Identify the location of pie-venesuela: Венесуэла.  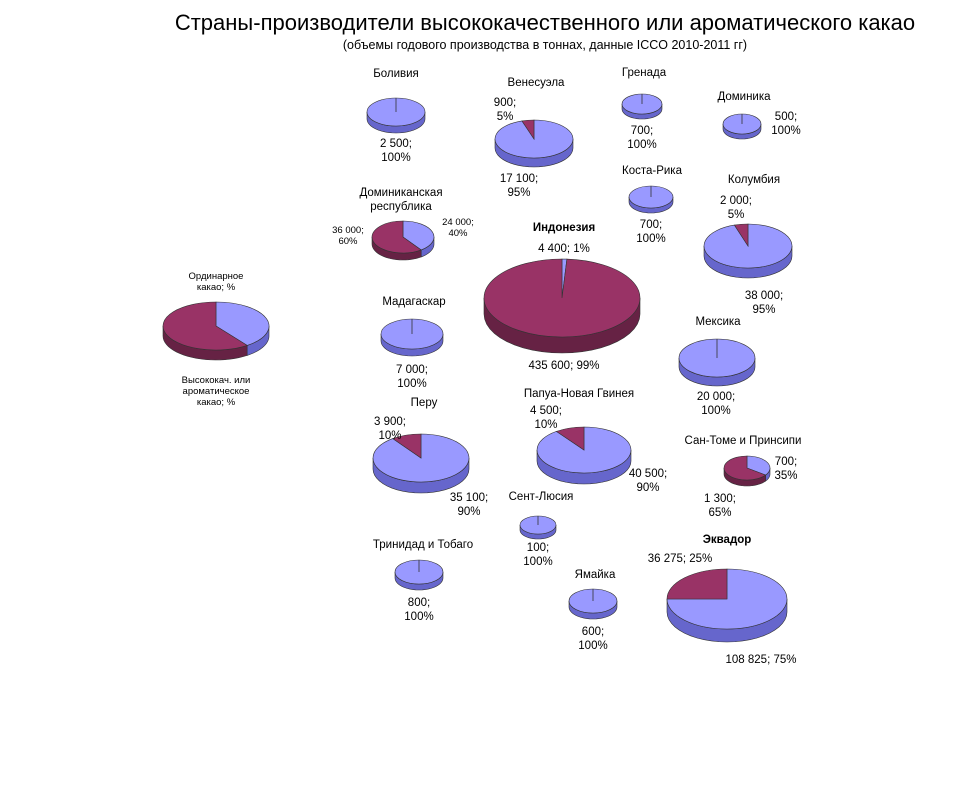
(534, 143).